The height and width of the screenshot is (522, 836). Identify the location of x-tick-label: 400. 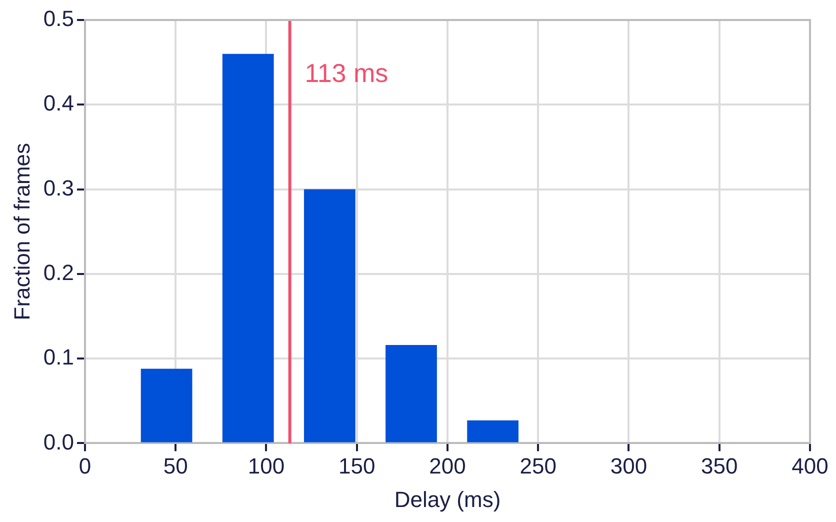
(810, 465).